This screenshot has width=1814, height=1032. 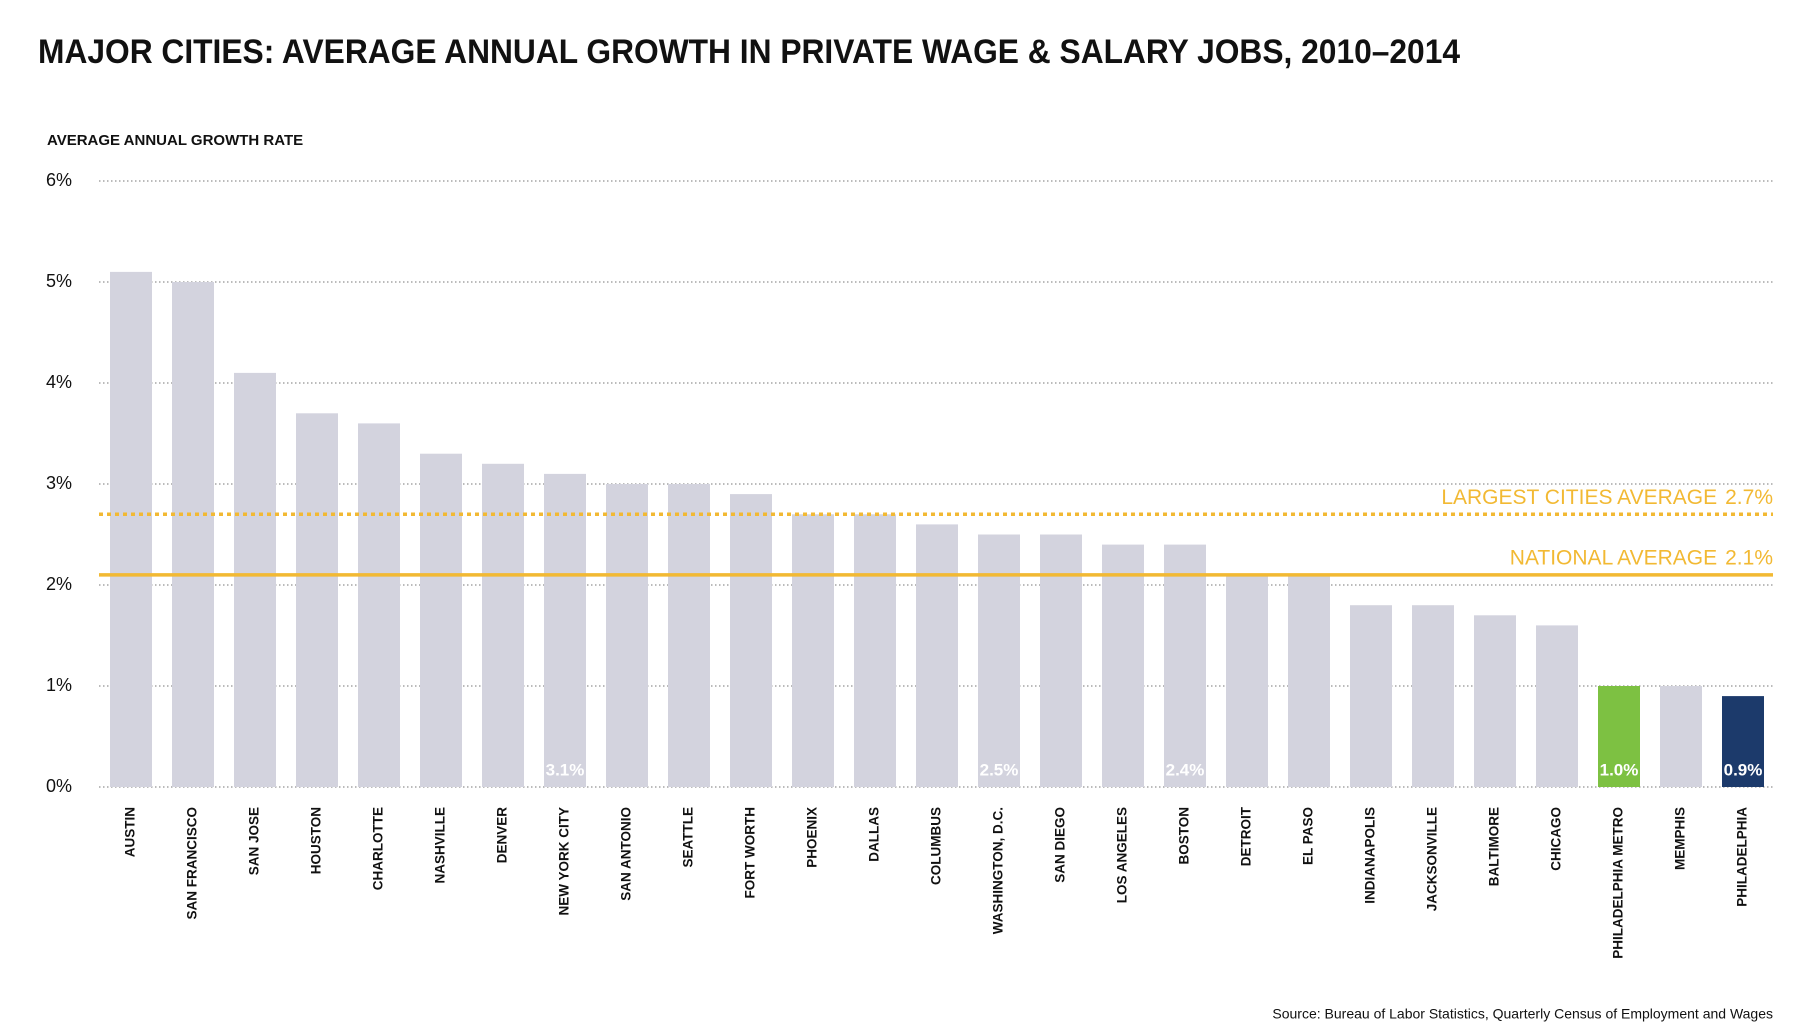 I want to click on y-tick-label: 2%, so click(x=59, y=584).